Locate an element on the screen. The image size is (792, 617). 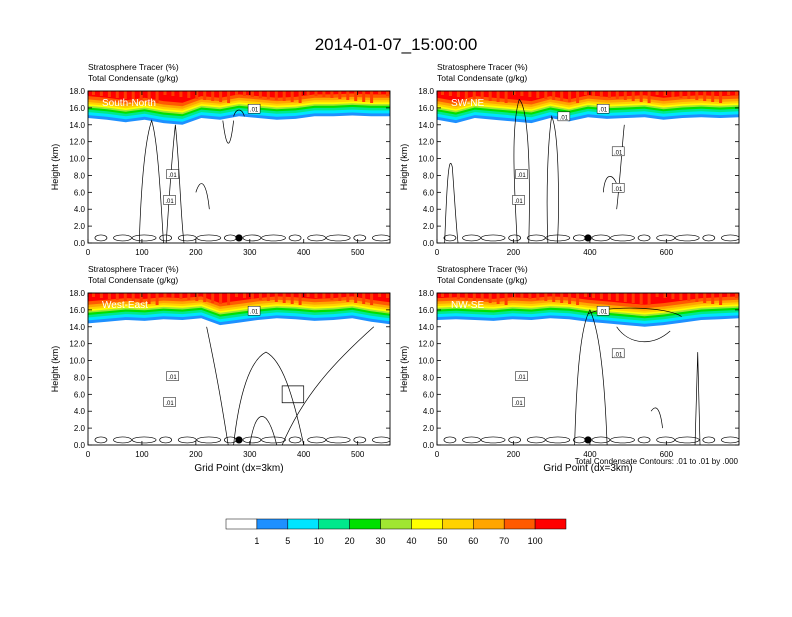
colorbar-label: 20 is located at coordinates (350, 541).